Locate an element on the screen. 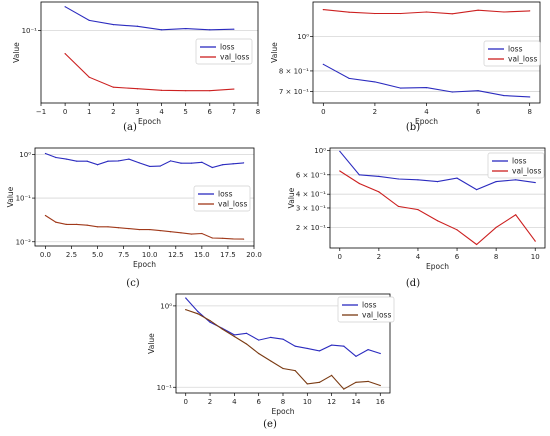 This screenshot has height=436, width=550. x-tick-label: 7.5 is located at coordinates (123, 255).